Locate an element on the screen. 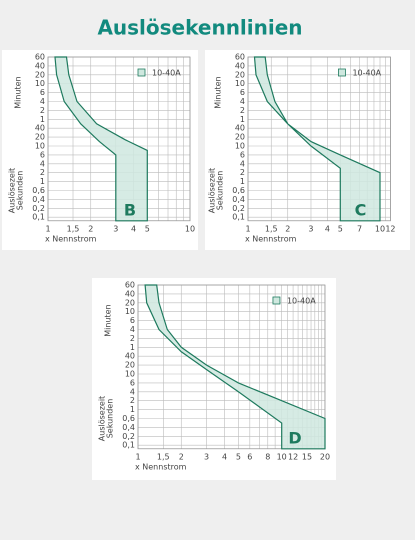 This screenshot has width=415, height=540. x-tick-label: 20 is located at coordinates (325, 456).